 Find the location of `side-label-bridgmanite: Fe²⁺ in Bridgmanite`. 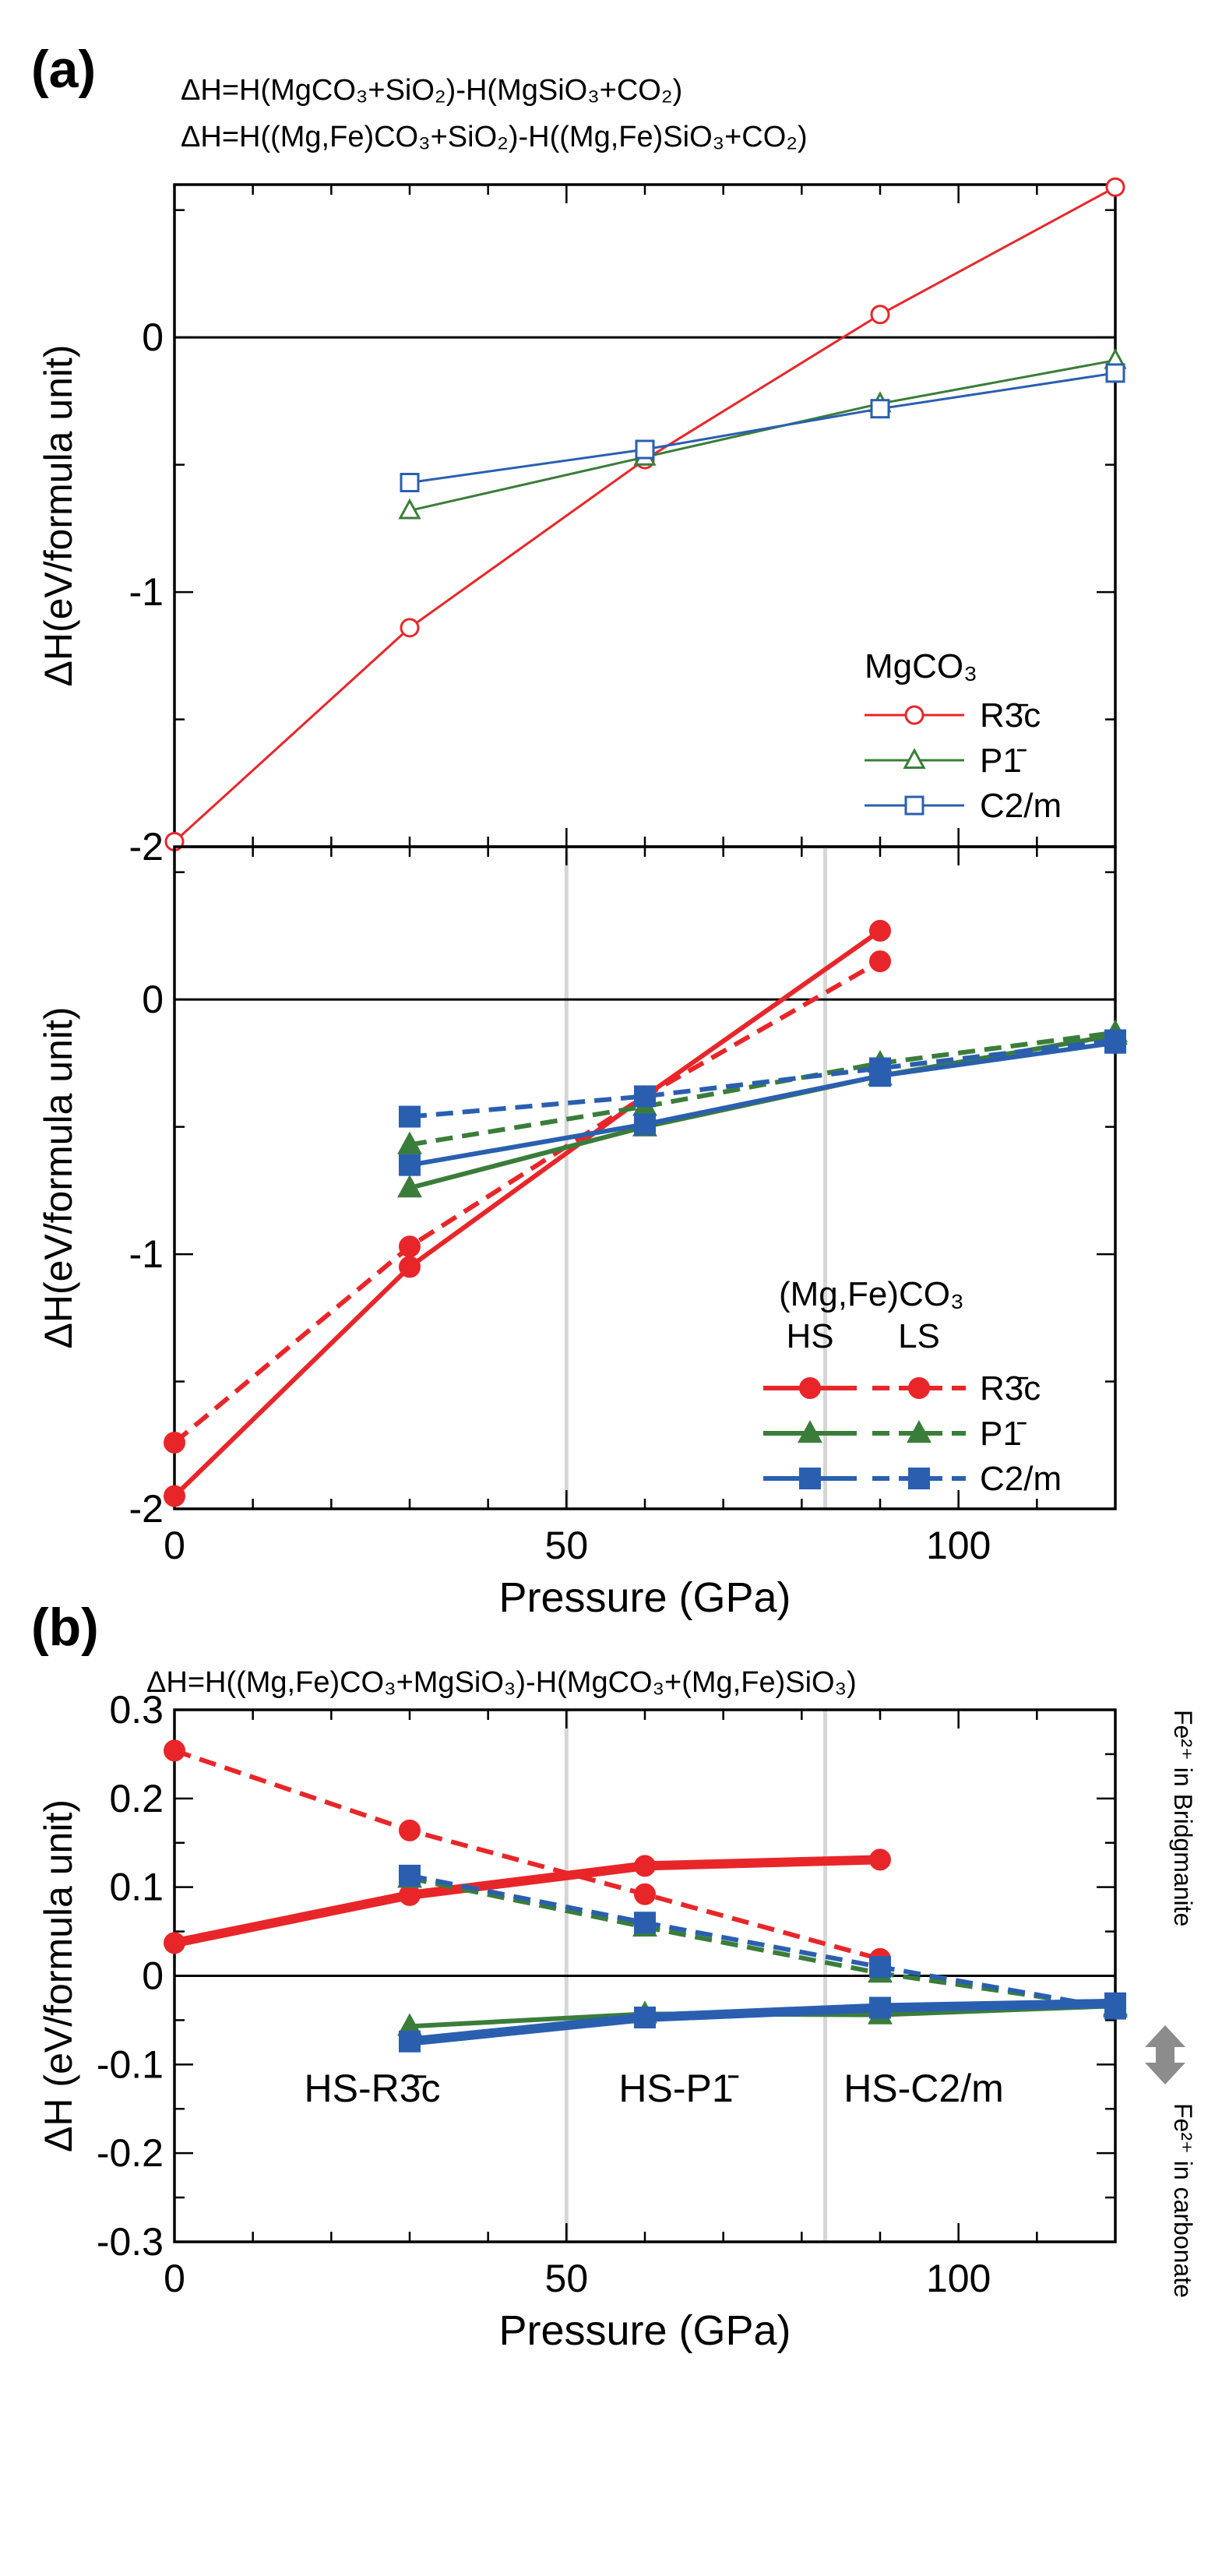

side-label-bridgmanite: Fe²⁺ in Bridgmanite is located at coordinates (1183, 1818).